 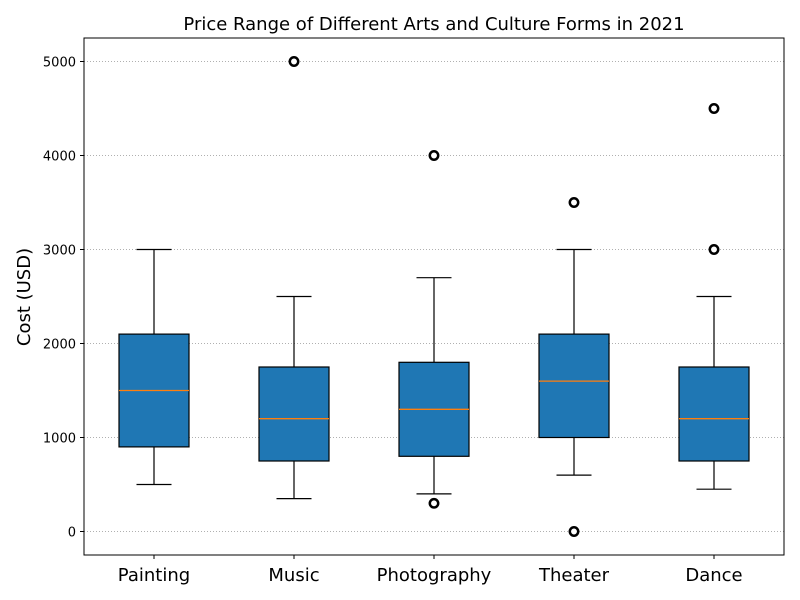 I want to click on box-theater, so click(x=574, y=367).